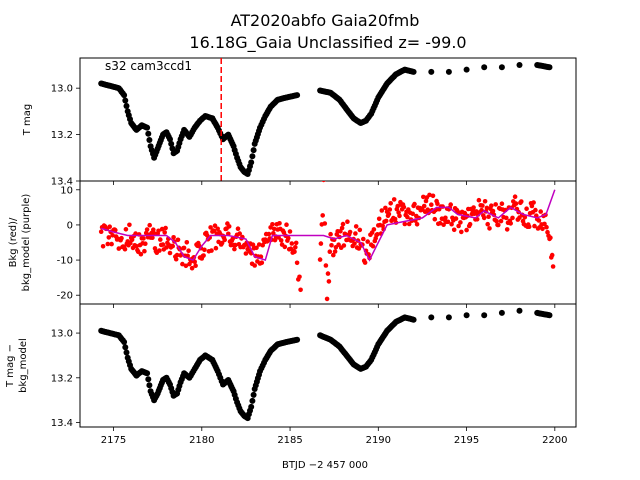 The width and height of the screenshot is (640, 480). Describe the element at coordinates (327, 43) in the screenshot. I see `chart-subtitle: 16.18G_Gaia Unclassified z= -99.0` at that location.